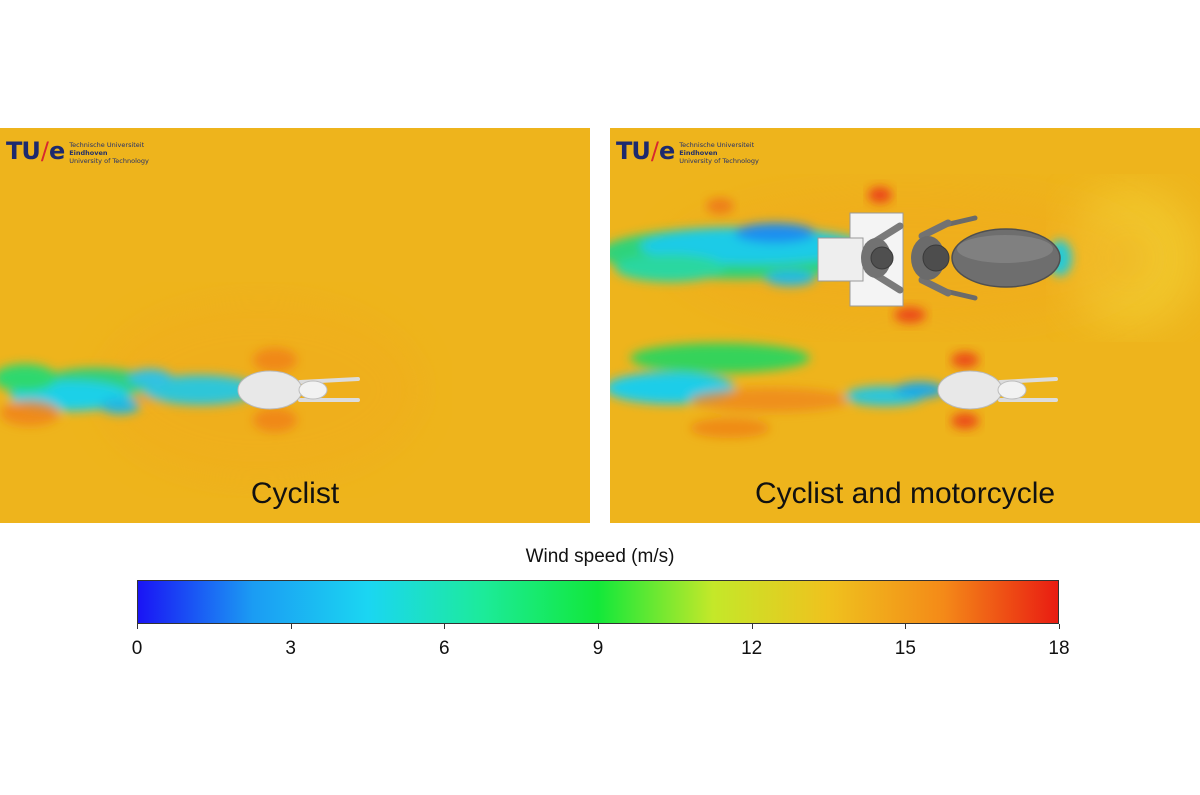  I want to click on colorbar-tick-label: 18, so click(1059, 648).